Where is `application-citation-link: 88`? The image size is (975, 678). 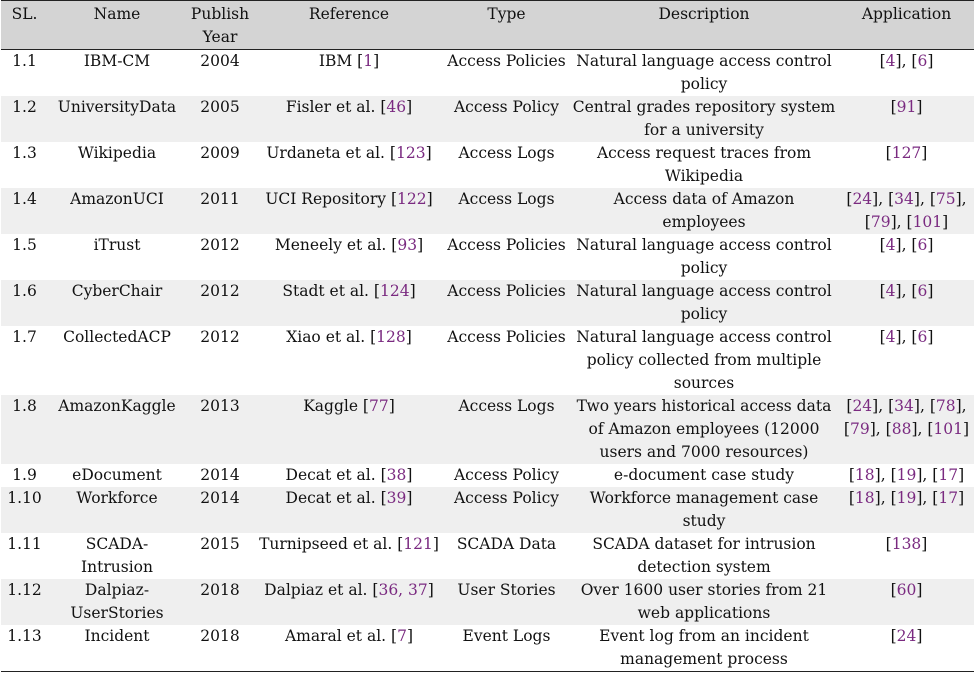
application-citation-link: 88 is located at coordinates (901, 429).